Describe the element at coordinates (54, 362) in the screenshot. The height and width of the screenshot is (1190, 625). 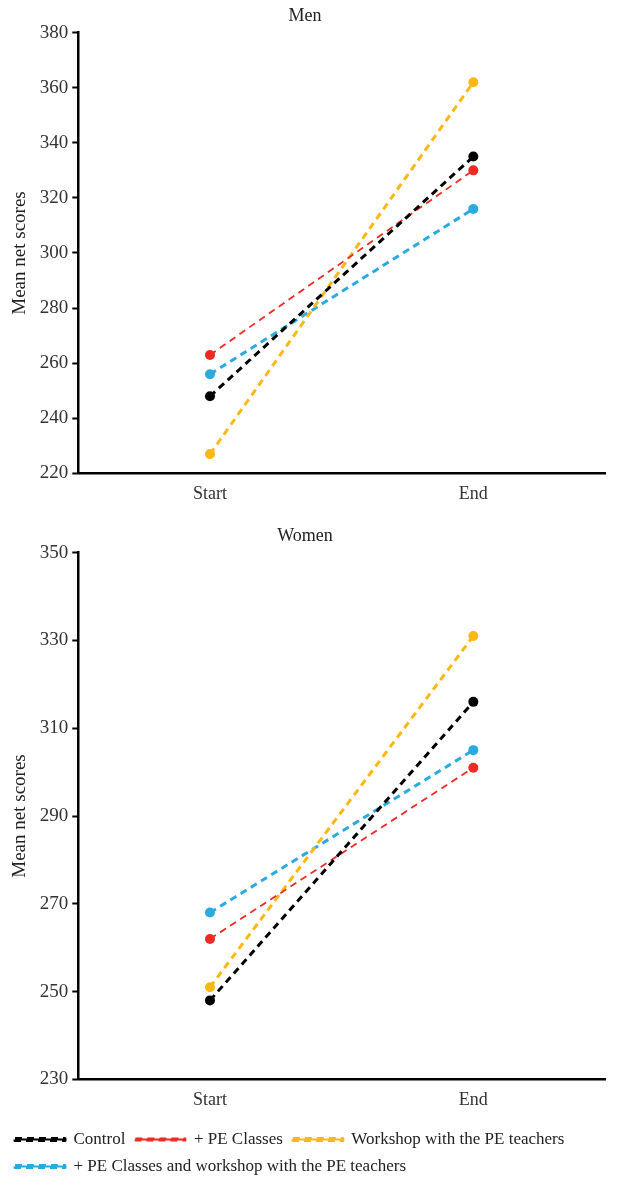
I see `y-tick-label: 260` at that location.